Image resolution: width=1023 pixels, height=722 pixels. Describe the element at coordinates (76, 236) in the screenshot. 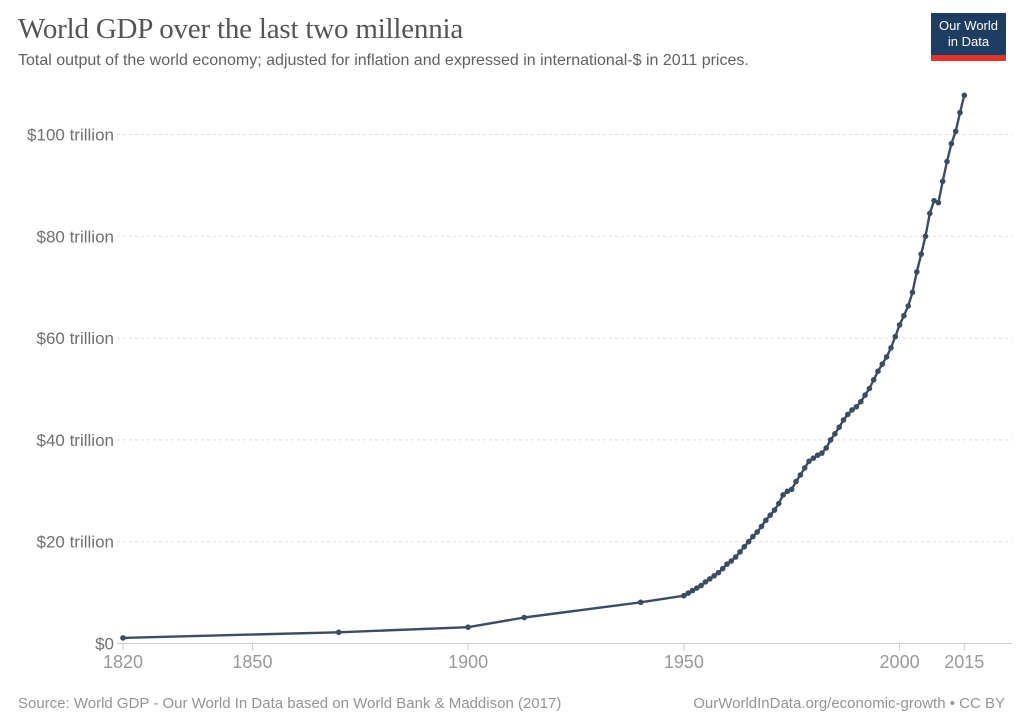

I see `y-axis-label: $80 trillion` at that location.